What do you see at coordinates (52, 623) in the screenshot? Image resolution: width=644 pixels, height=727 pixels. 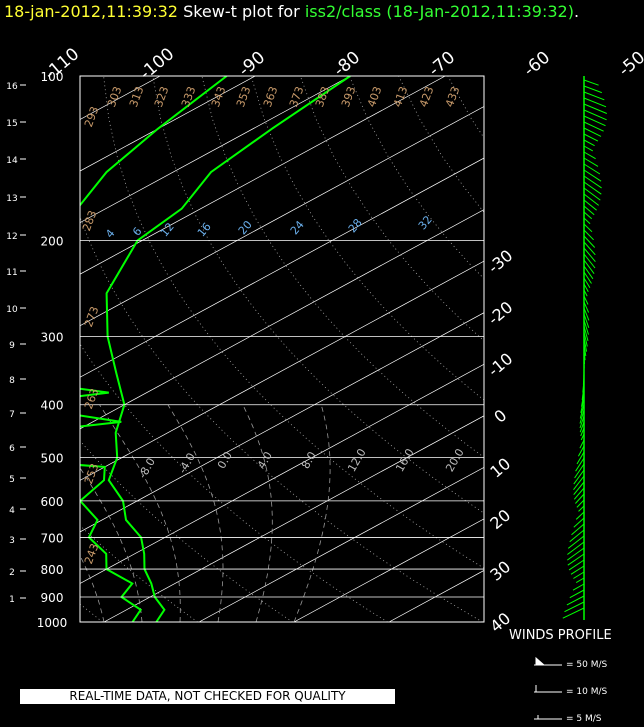 I see `pressure-tick-label: 1000` at bounding box center [52, 623].